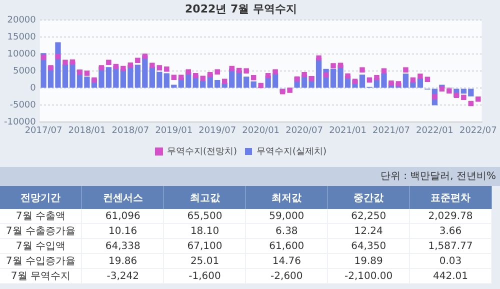 This screenshot has height=289, width=500. What do you see at coordinates (33, 89) in the screenshot?
I see `y-tick-label: 0` at bounding box center [33, 89].